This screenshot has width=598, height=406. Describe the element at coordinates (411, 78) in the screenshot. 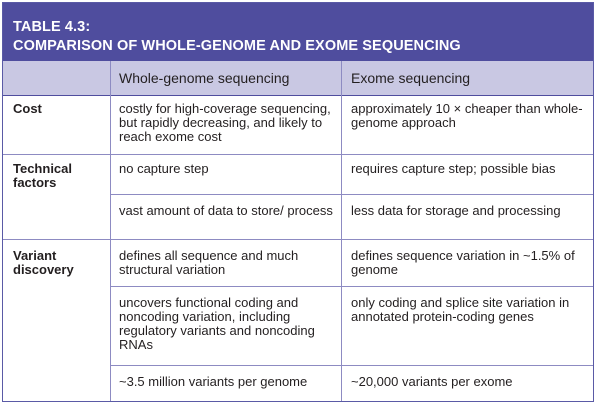

I see `header-exome: Exome sequencing` at that location.